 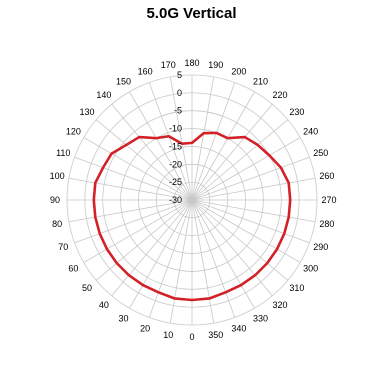 What do you see at coordinates (63, 153) in the screenshot?
I see `angle-tick-label: 110` at bounding box center [63, 153].